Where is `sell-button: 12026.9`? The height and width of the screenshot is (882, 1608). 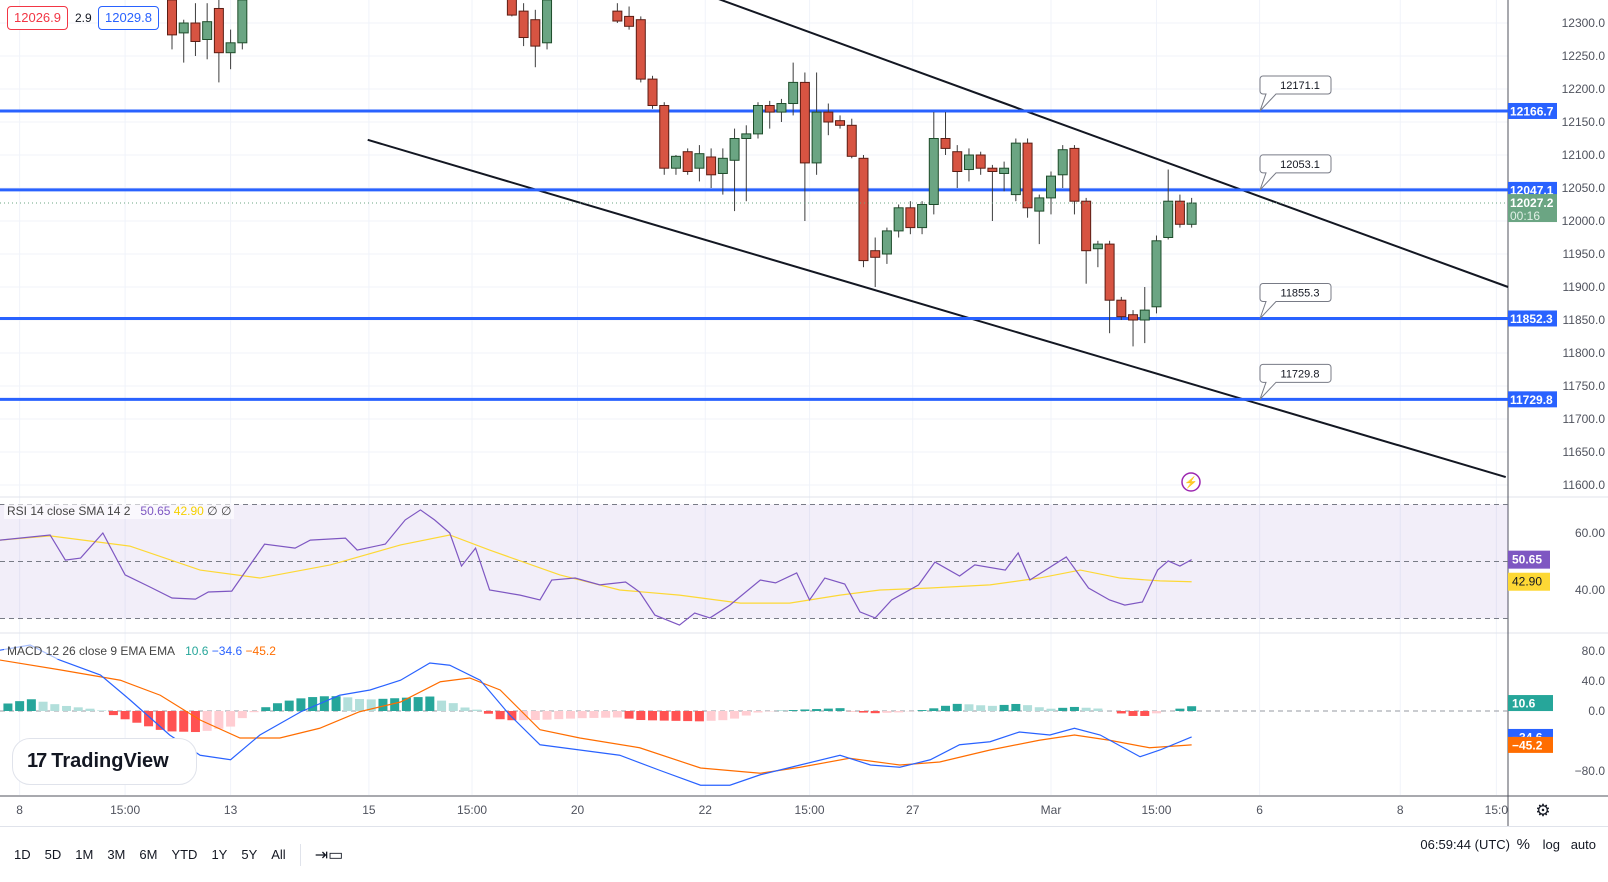
sell-button: 12026.9 is located at coordinates (37, 18).